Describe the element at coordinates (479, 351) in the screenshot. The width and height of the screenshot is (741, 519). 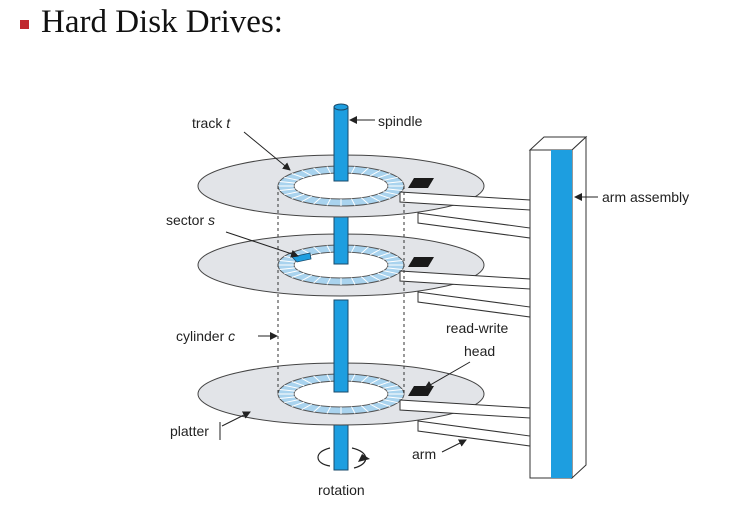
I see `label-read-write-2: head` at that location.